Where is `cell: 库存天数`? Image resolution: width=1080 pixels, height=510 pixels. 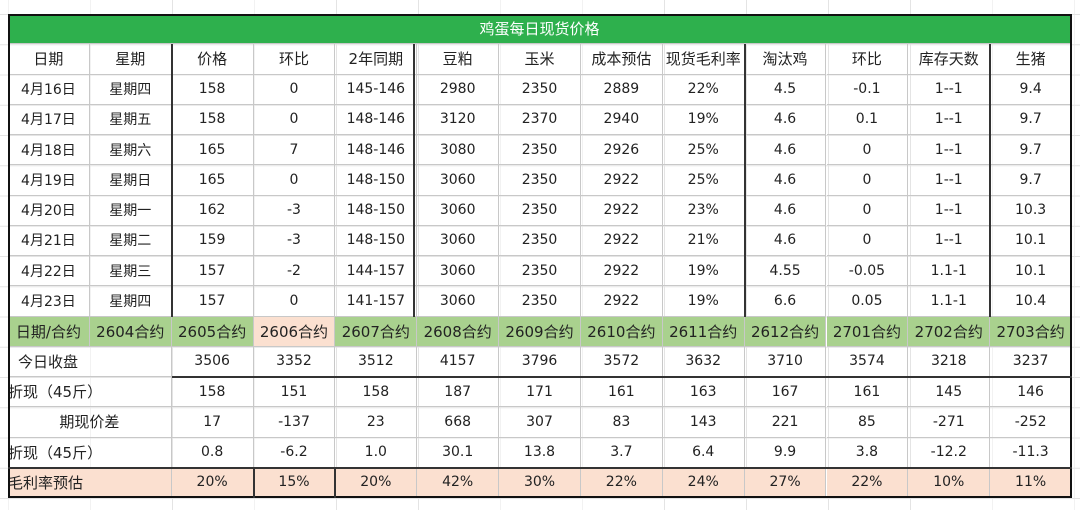
cell: 库存天数 is located at coordinates (949, 59).